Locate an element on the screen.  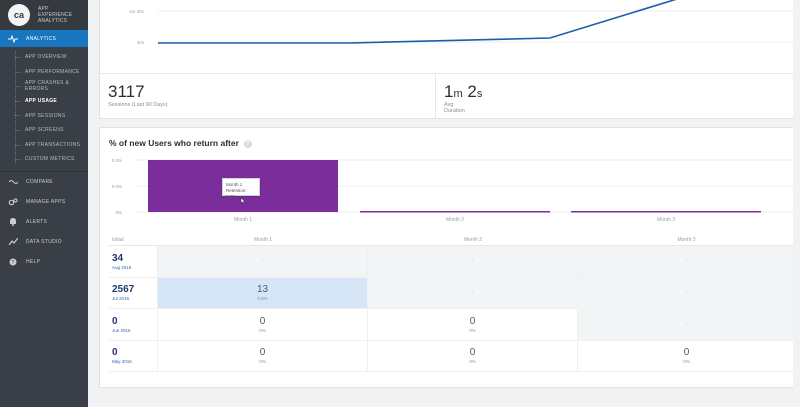
table-row: 34 Aug 2016 - - - is located at coordinates (452, 262).